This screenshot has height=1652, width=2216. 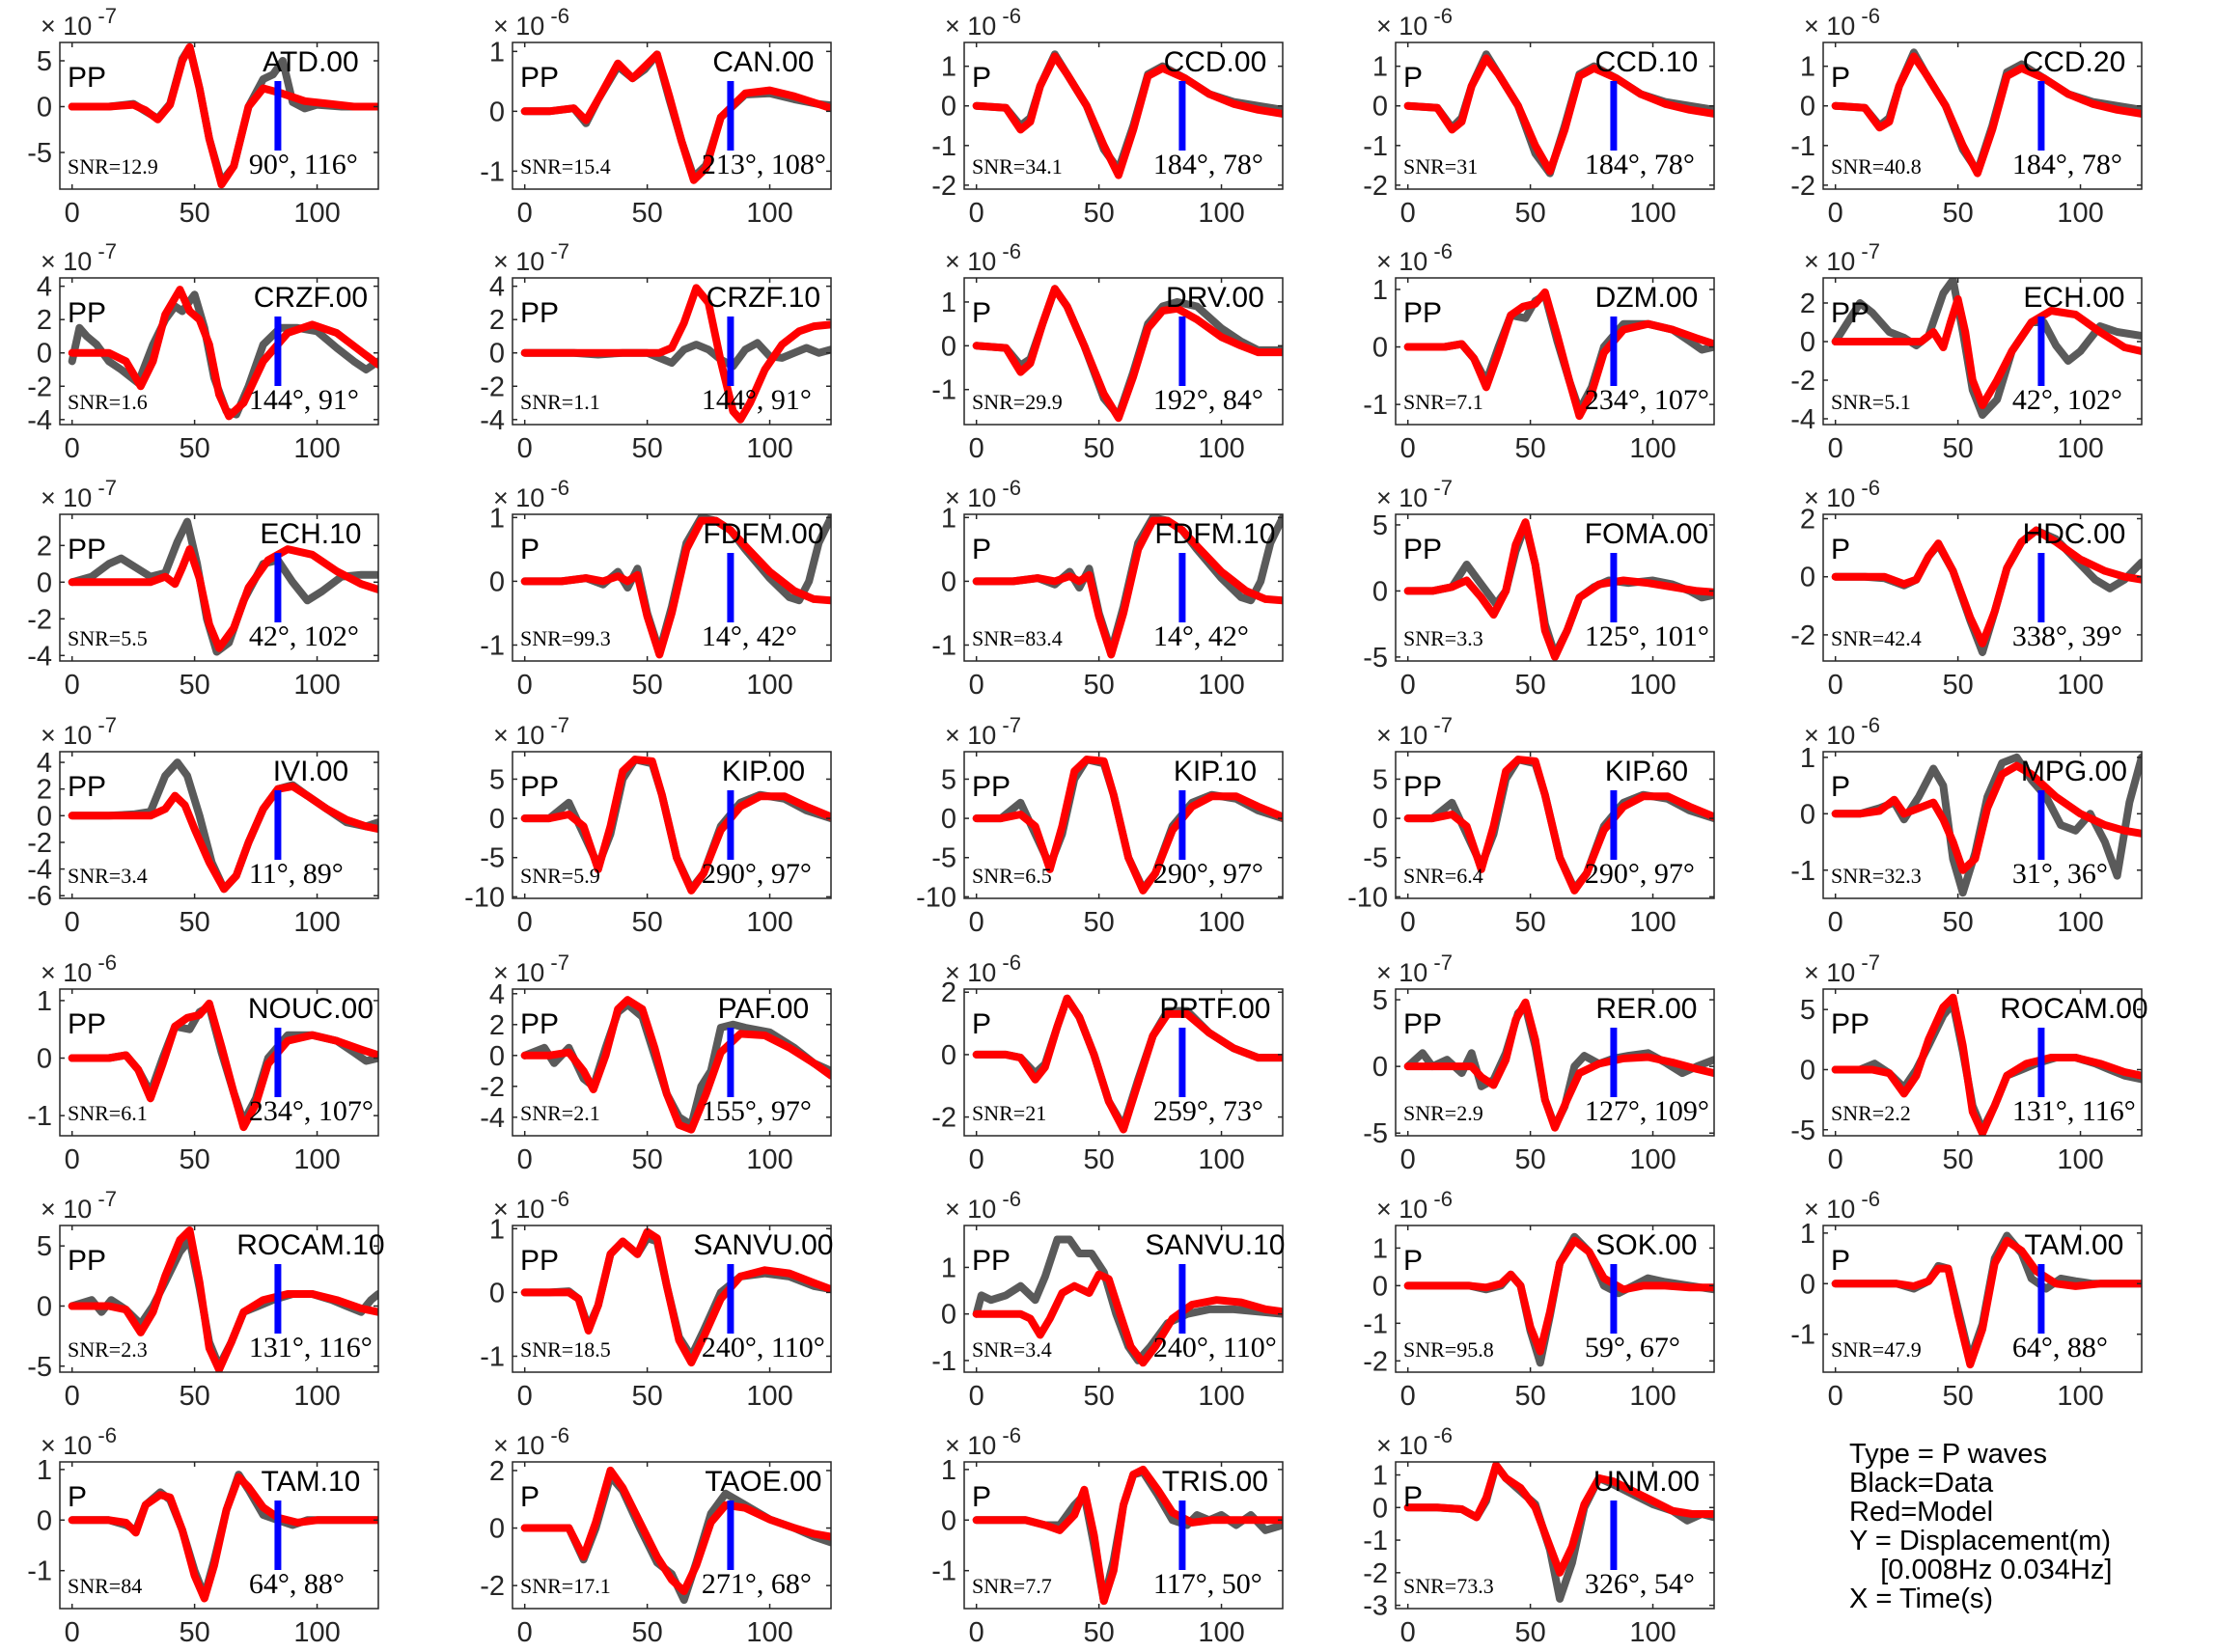 I want to click on snr-label: SNR=5.9, so click(x=560, y=876).